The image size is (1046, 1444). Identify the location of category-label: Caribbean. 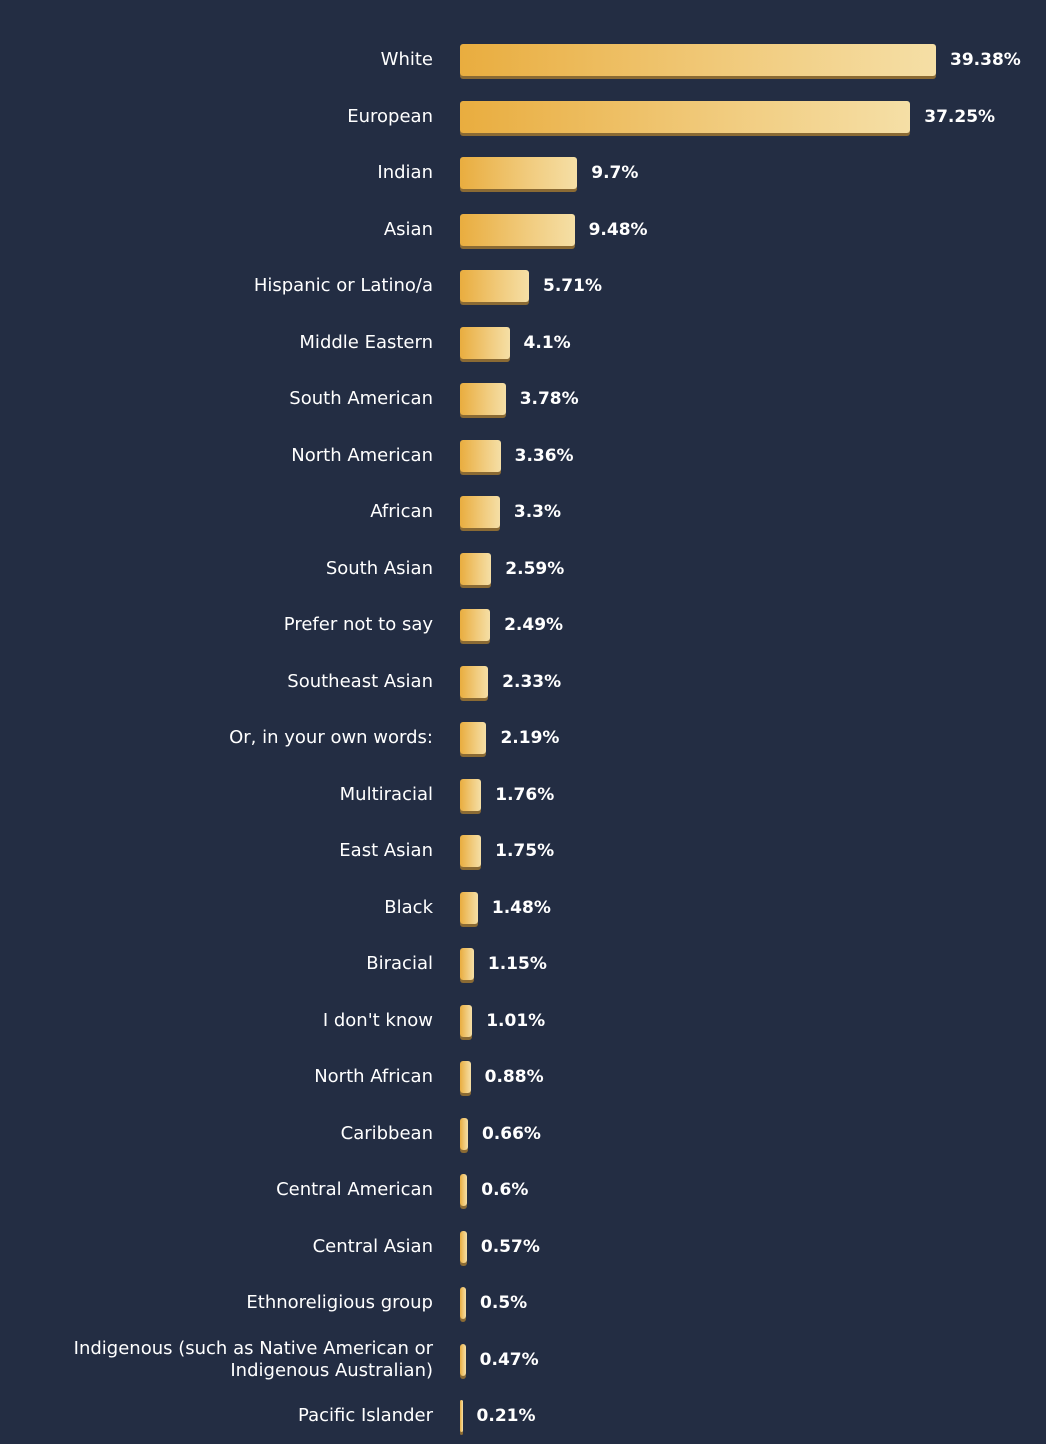
(386, 1133).